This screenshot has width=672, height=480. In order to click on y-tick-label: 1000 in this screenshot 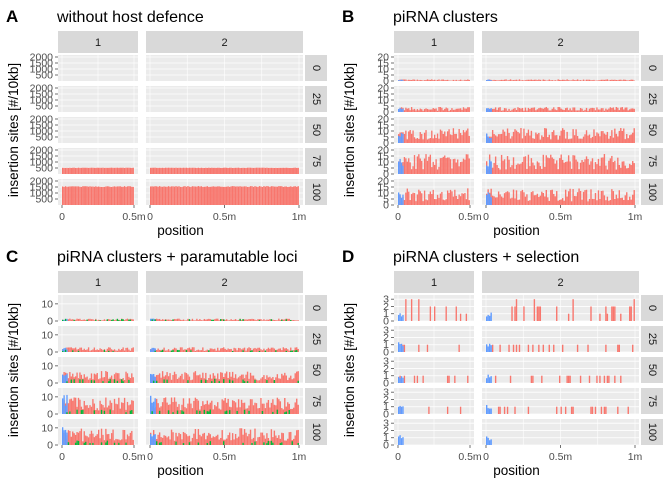, I will do `click(42, 194)`.